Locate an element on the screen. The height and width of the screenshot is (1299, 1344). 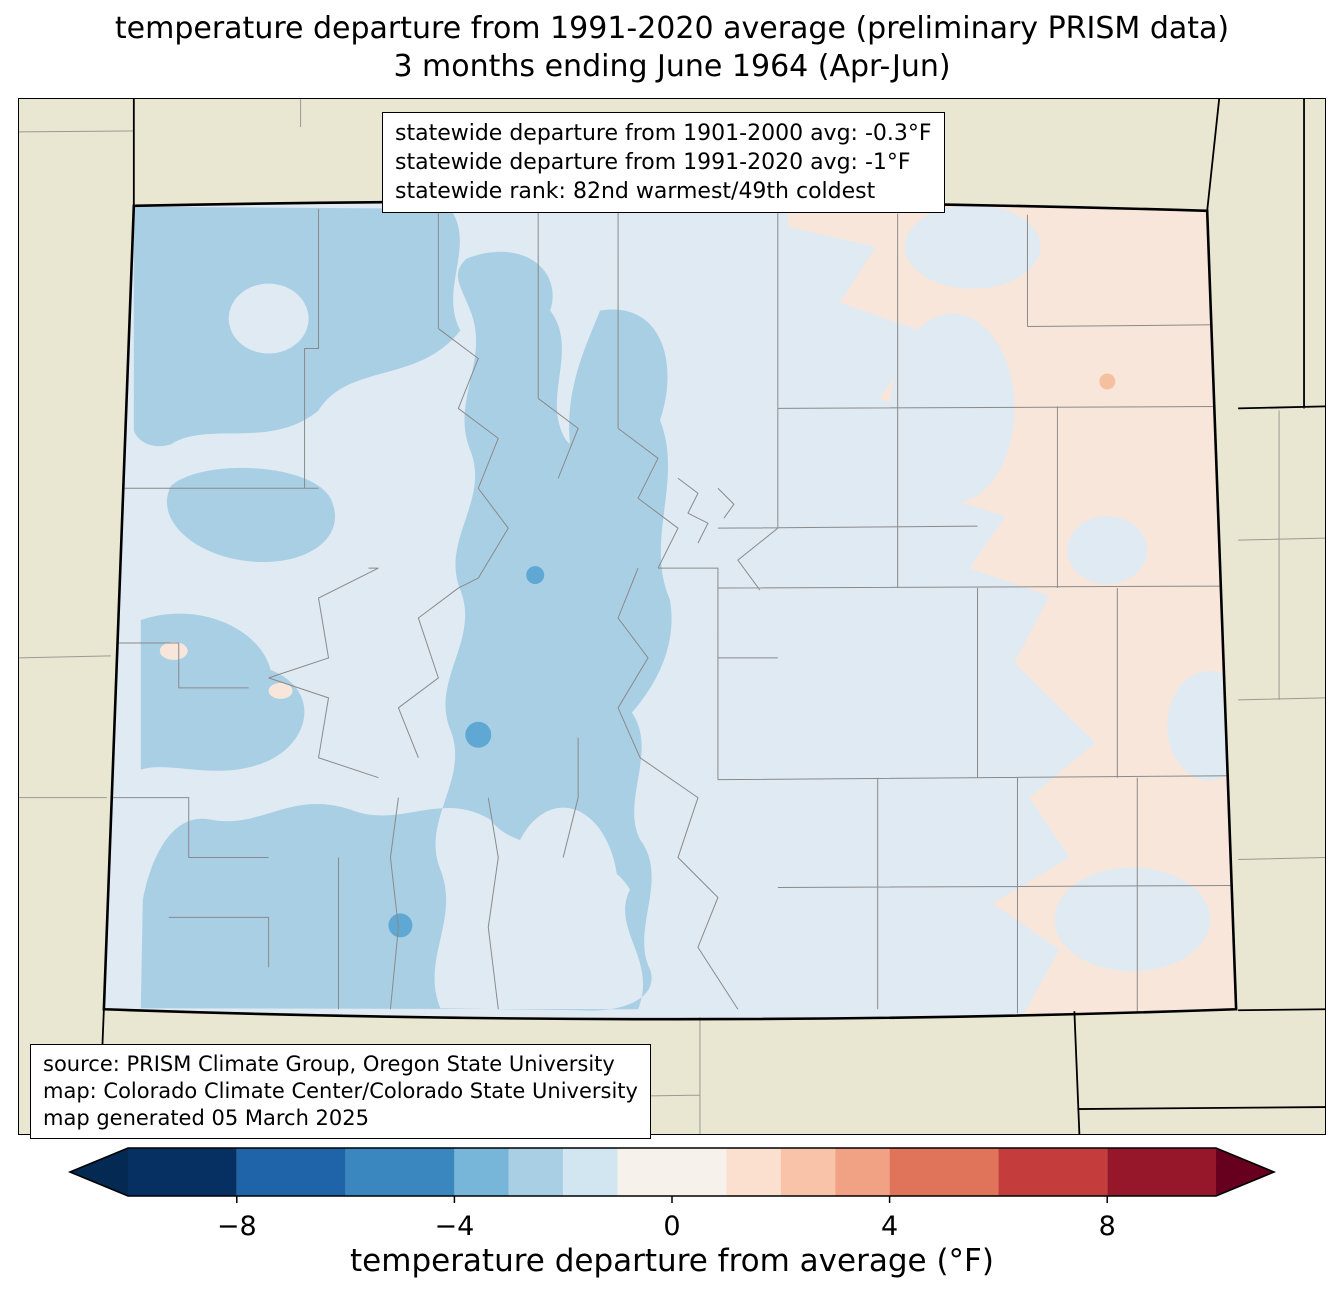
warm-medium-spot is located at coordinates (1107, 381).